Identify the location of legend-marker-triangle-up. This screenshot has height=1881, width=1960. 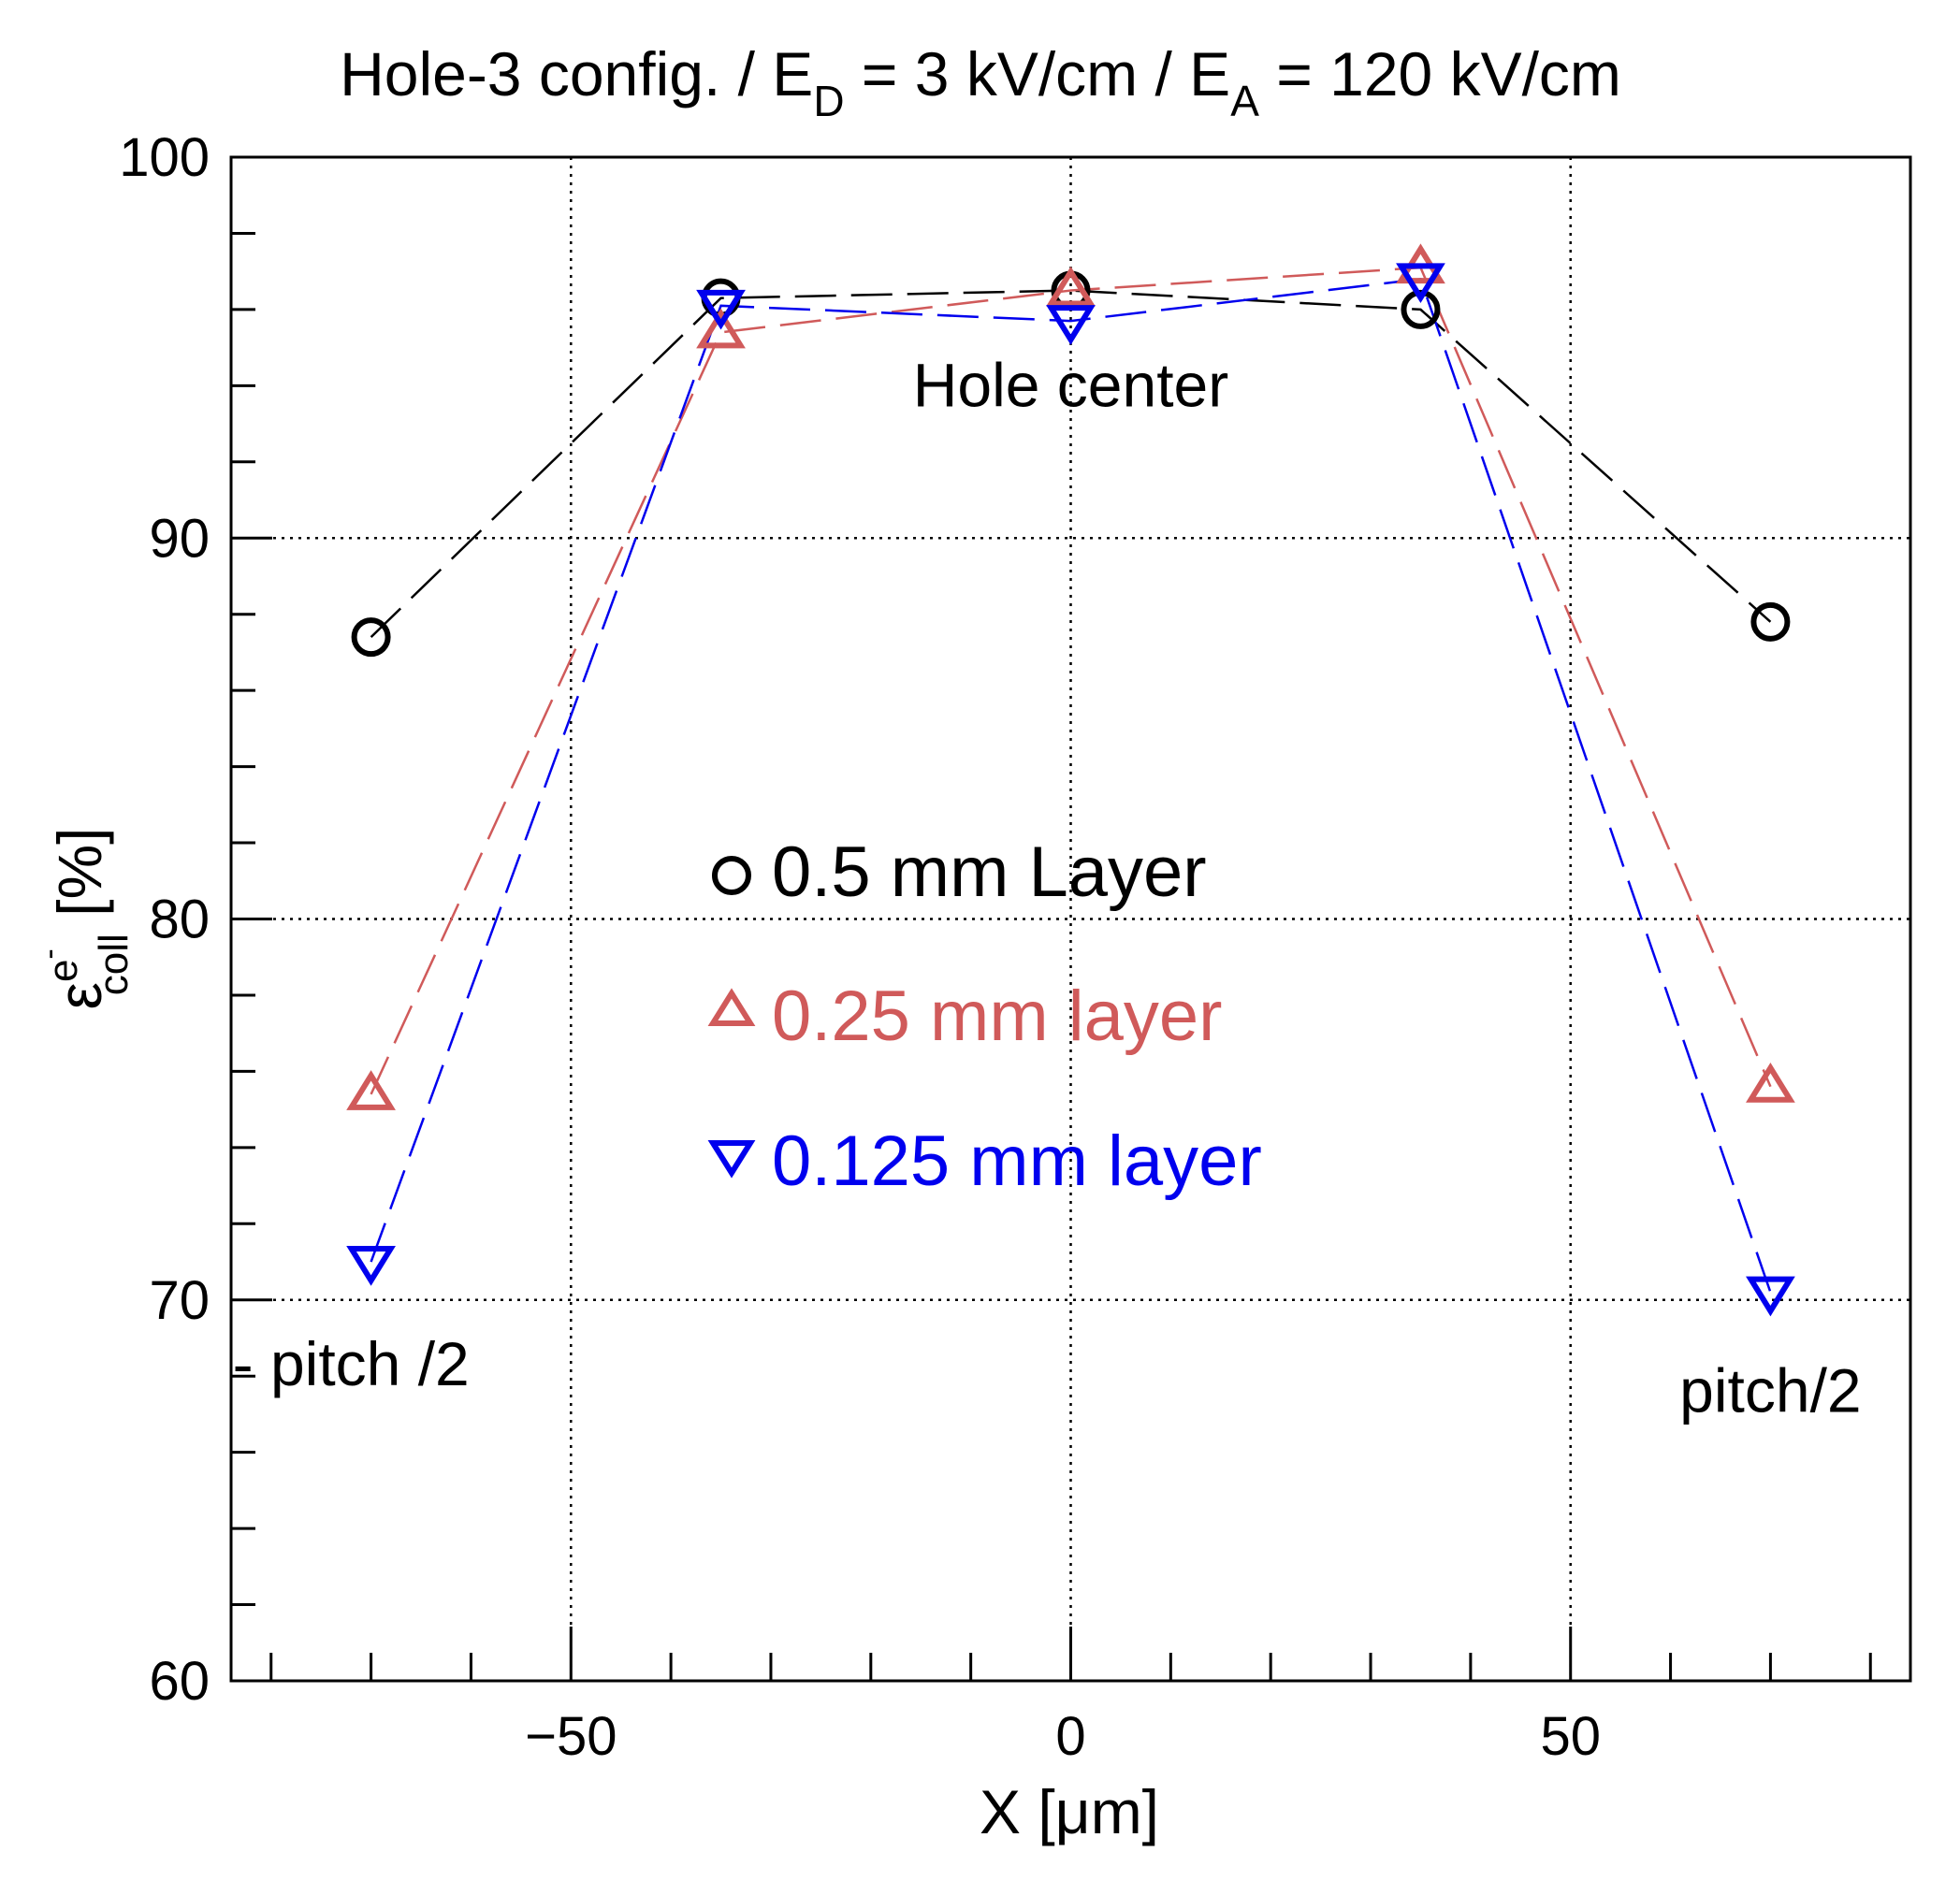
(732, 1007).